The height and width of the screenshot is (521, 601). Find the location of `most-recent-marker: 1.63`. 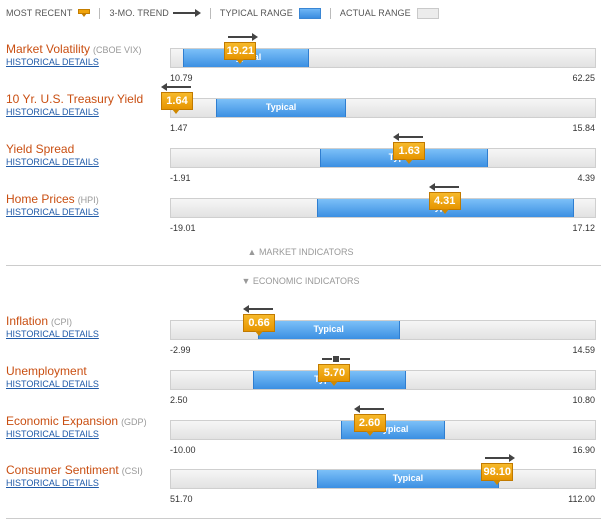

most-recent-marker: 1.63 is located at coordinates (409, 153).